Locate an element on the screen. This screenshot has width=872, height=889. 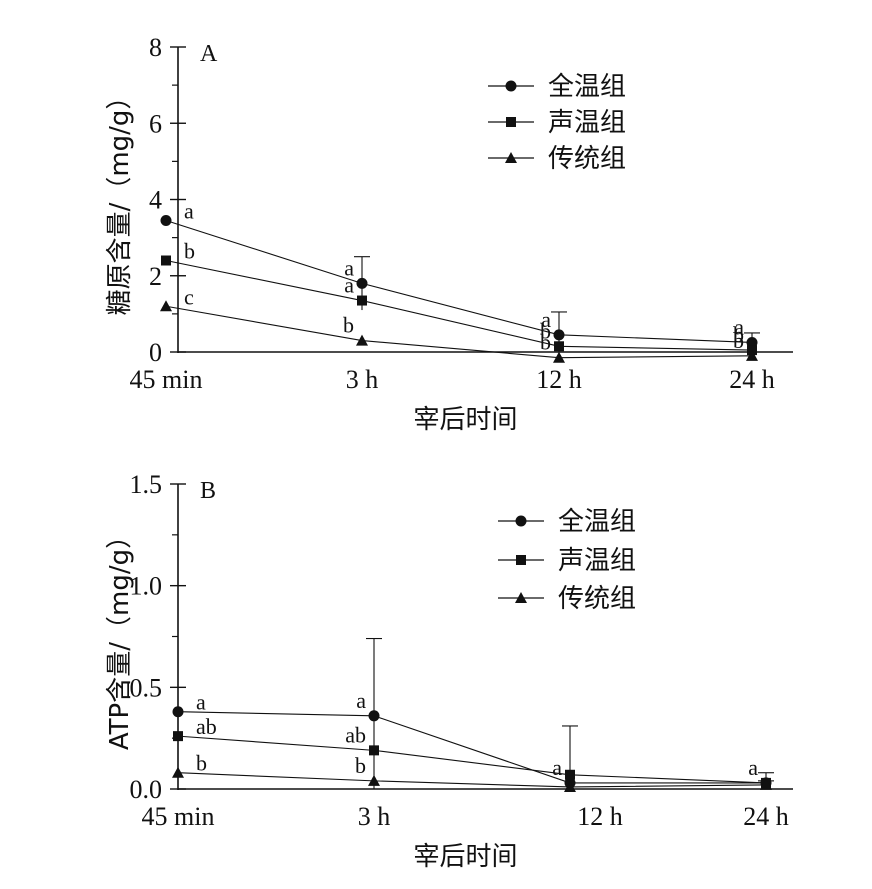
y-tick-label: 0.0 is located at coordinates (146, 789).